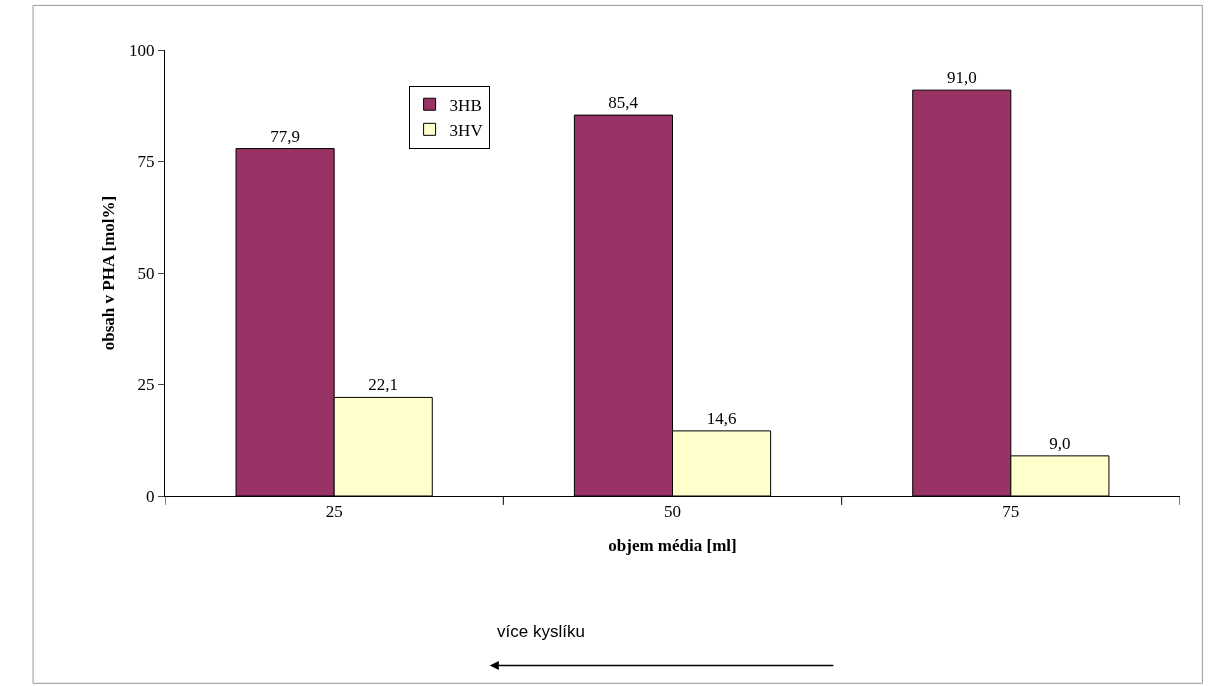 This screenshot has height=686, width=1208. What do you see at coordinates (285, 136) in the screenshot?
I see `data-label: 77,9` at bounding box center [285, 136].